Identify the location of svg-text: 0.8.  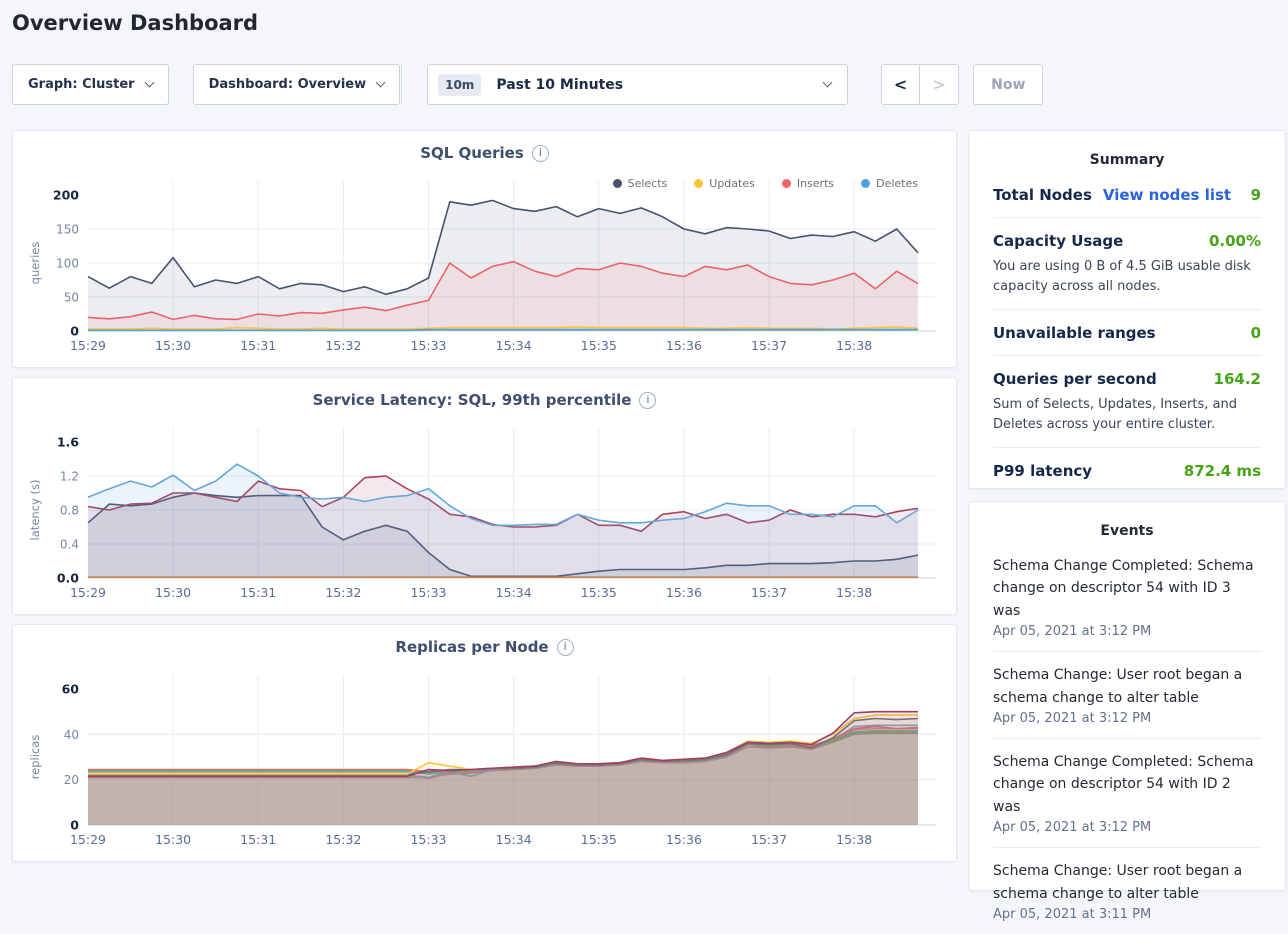
(69, 511).